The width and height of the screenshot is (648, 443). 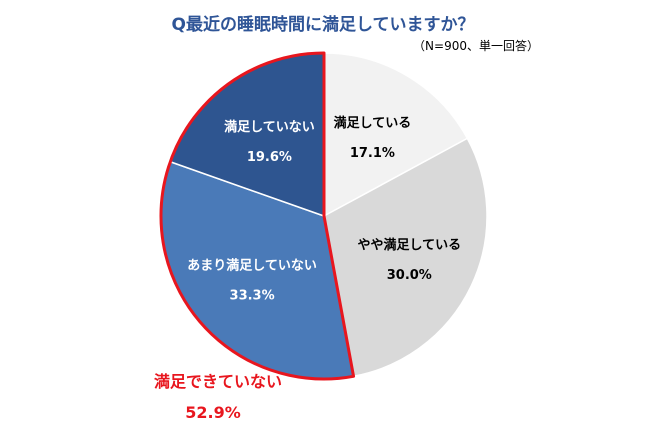 I want to click on slice-value-label: 30.0%, so click(x=409, y=275).